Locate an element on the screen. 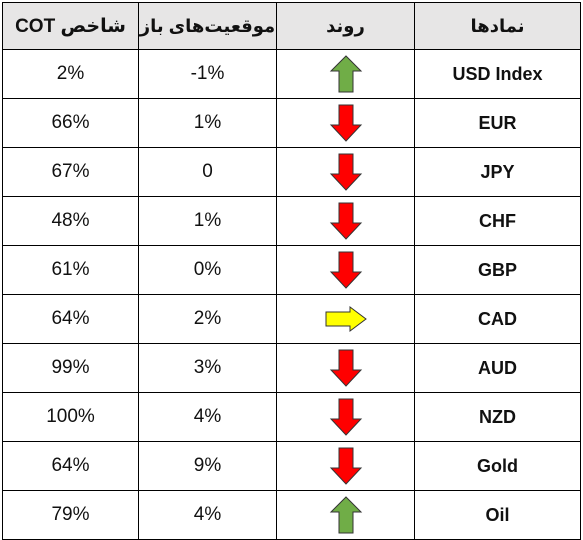 This screenshot has width=583, height=540. yellow-right-arrow-icon is located at coordinates (346, 319).